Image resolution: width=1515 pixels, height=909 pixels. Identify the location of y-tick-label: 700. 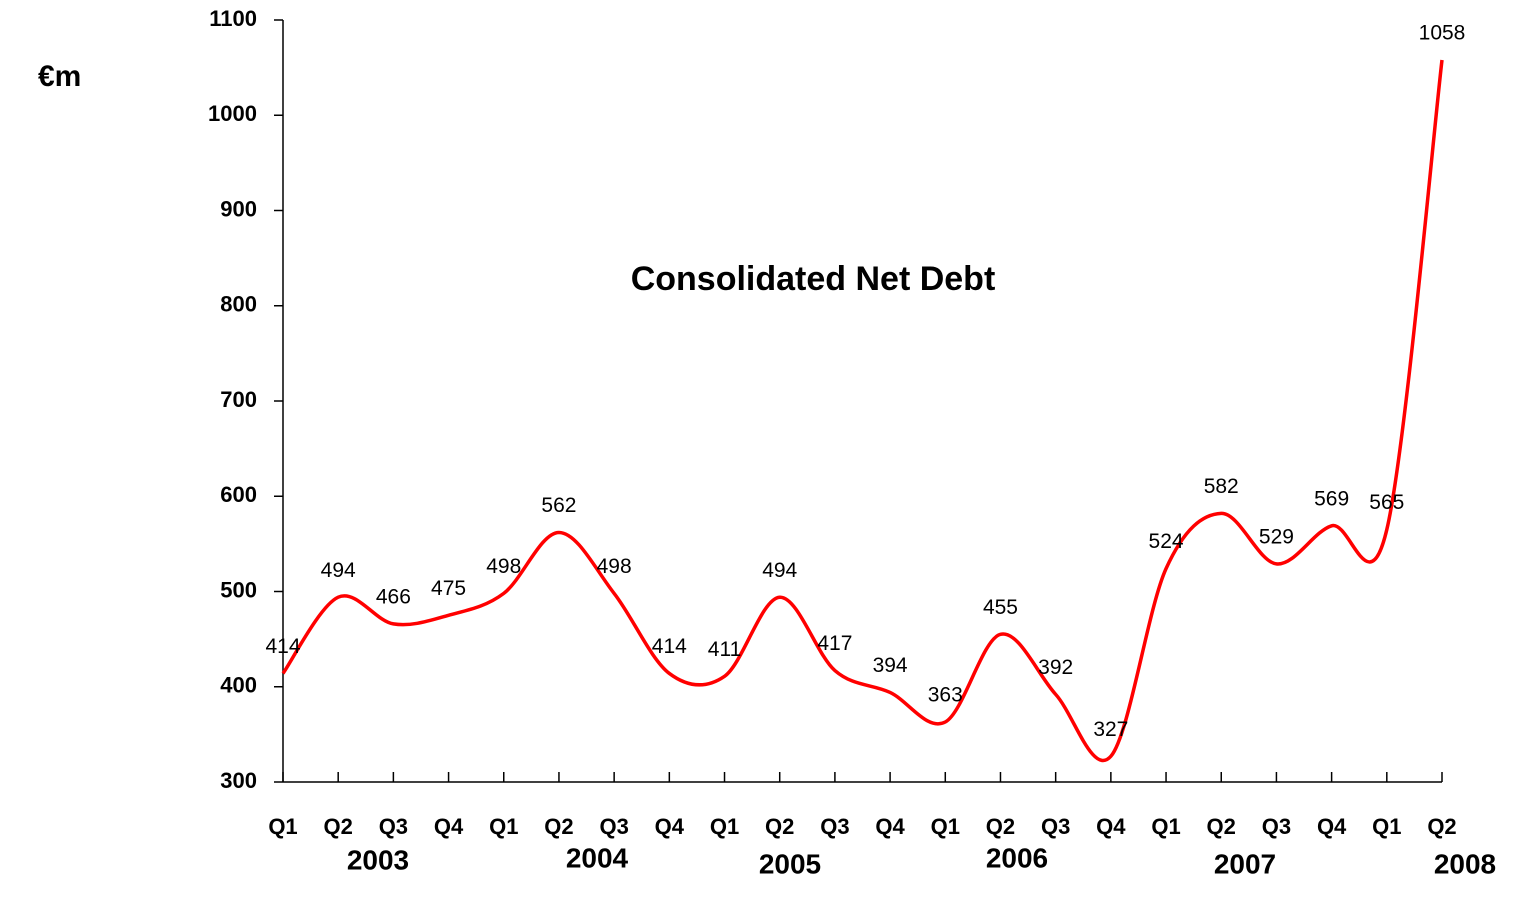
(238, 399).